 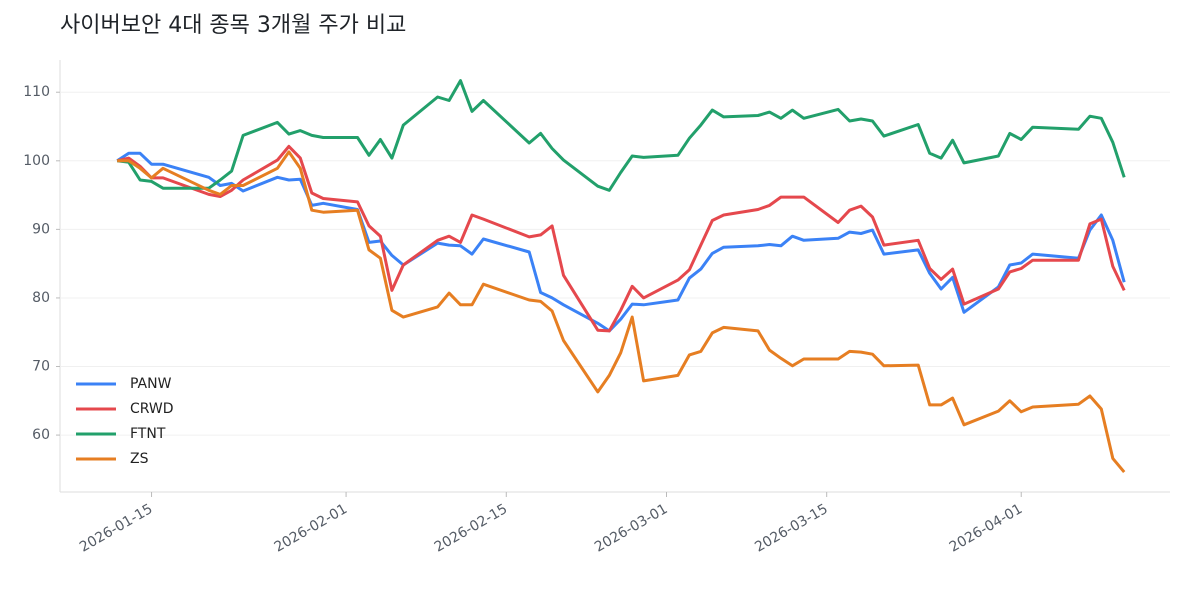 I want to click on x-tick-label: 2026-02-15, so click(x=471, y=528).